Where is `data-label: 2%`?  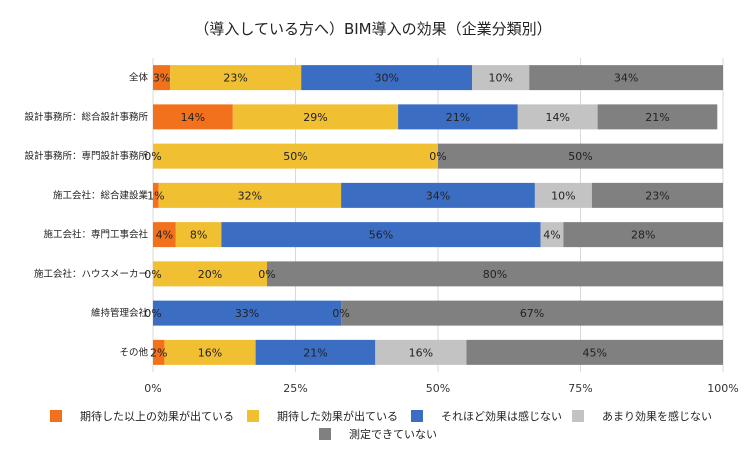 data-label: 2% is located at coordinates (158, 352).